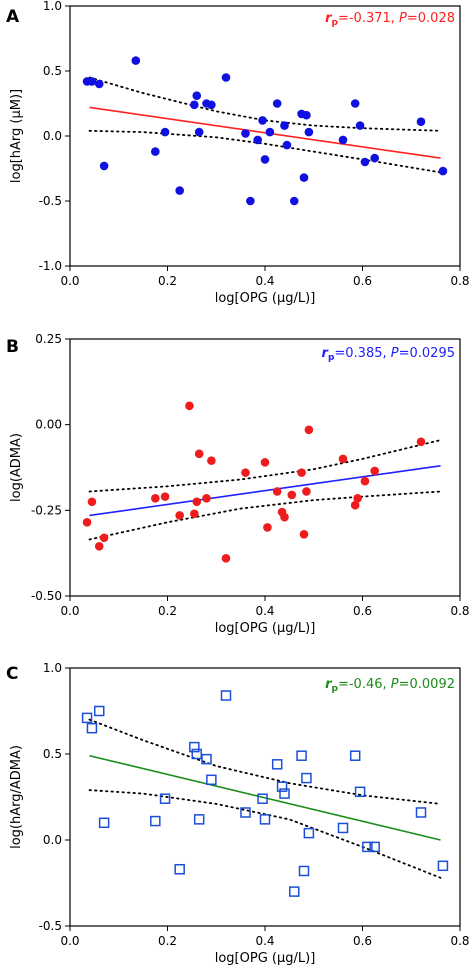 This screenshot has width=474, height=972. Describe the element at coordinates (16, 797) in the screenshot. I see `y-axis-label: log(hArg/ADMA)` at that location.